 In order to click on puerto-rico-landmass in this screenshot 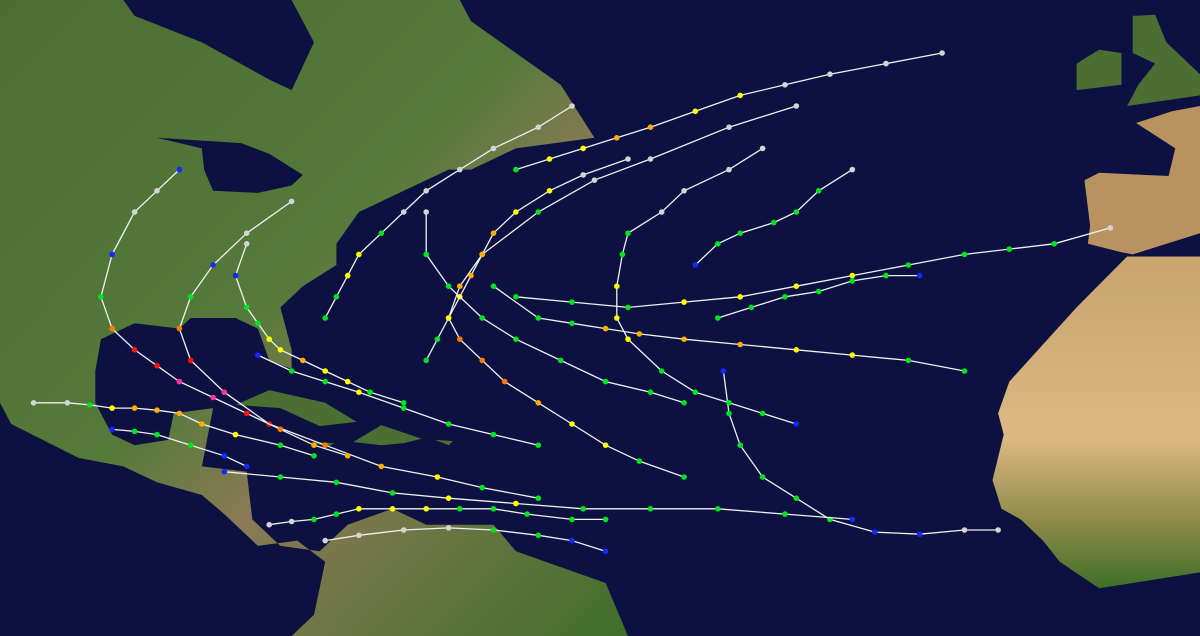, I will do `click(444, 442)`.